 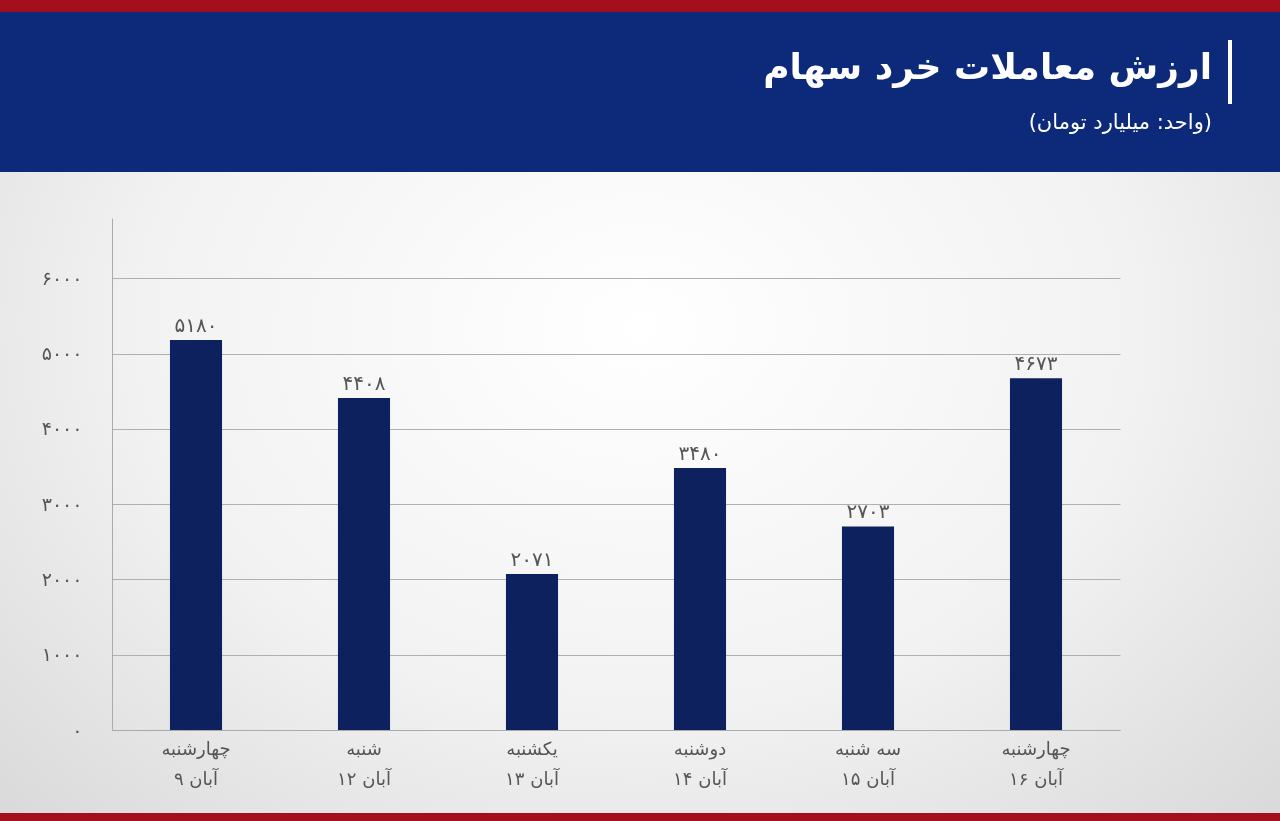 I want to click on y-tick-label: ۳۰۰۰, so click(x=62, y=503).